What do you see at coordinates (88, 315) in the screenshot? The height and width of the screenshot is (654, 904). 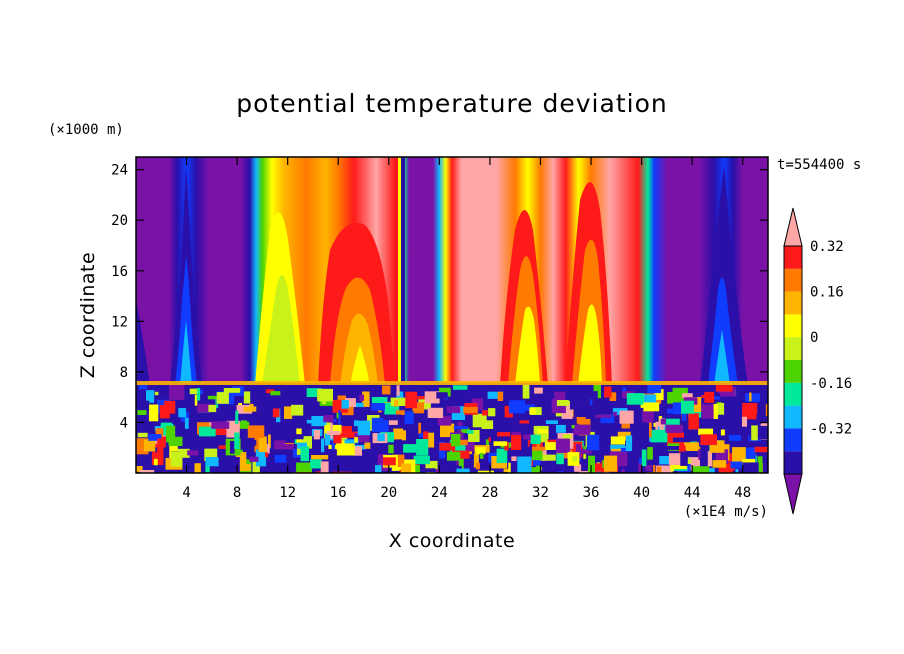 I see `y-axis-label: Z coordinate` at bounding box center [88, 315].